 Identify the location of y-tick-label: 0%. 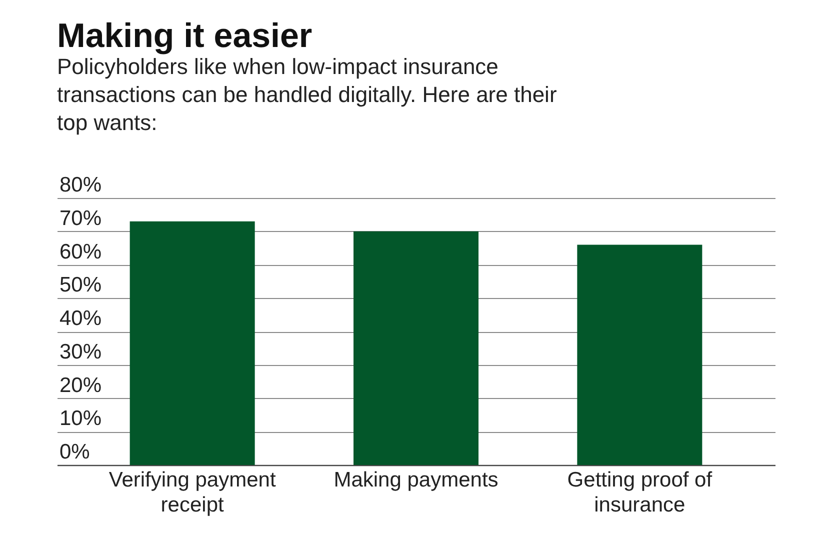
(75, 452).